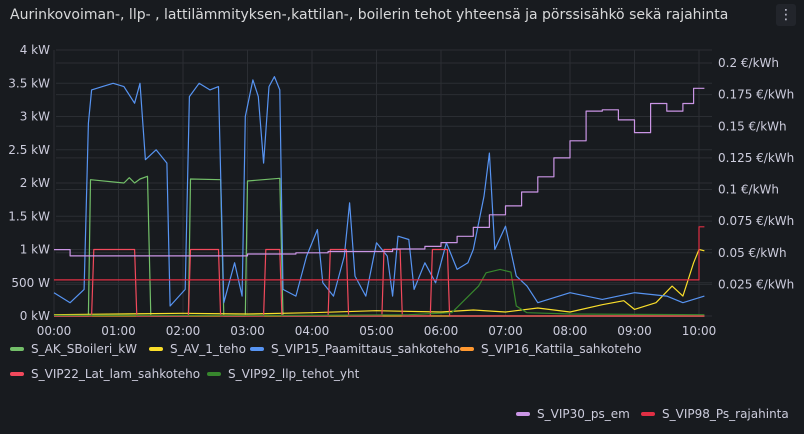 The height and width of the screenshot is (434, 804). I want to click on legend-item: S_AK_SBoileri_kW, so click(73, 349).